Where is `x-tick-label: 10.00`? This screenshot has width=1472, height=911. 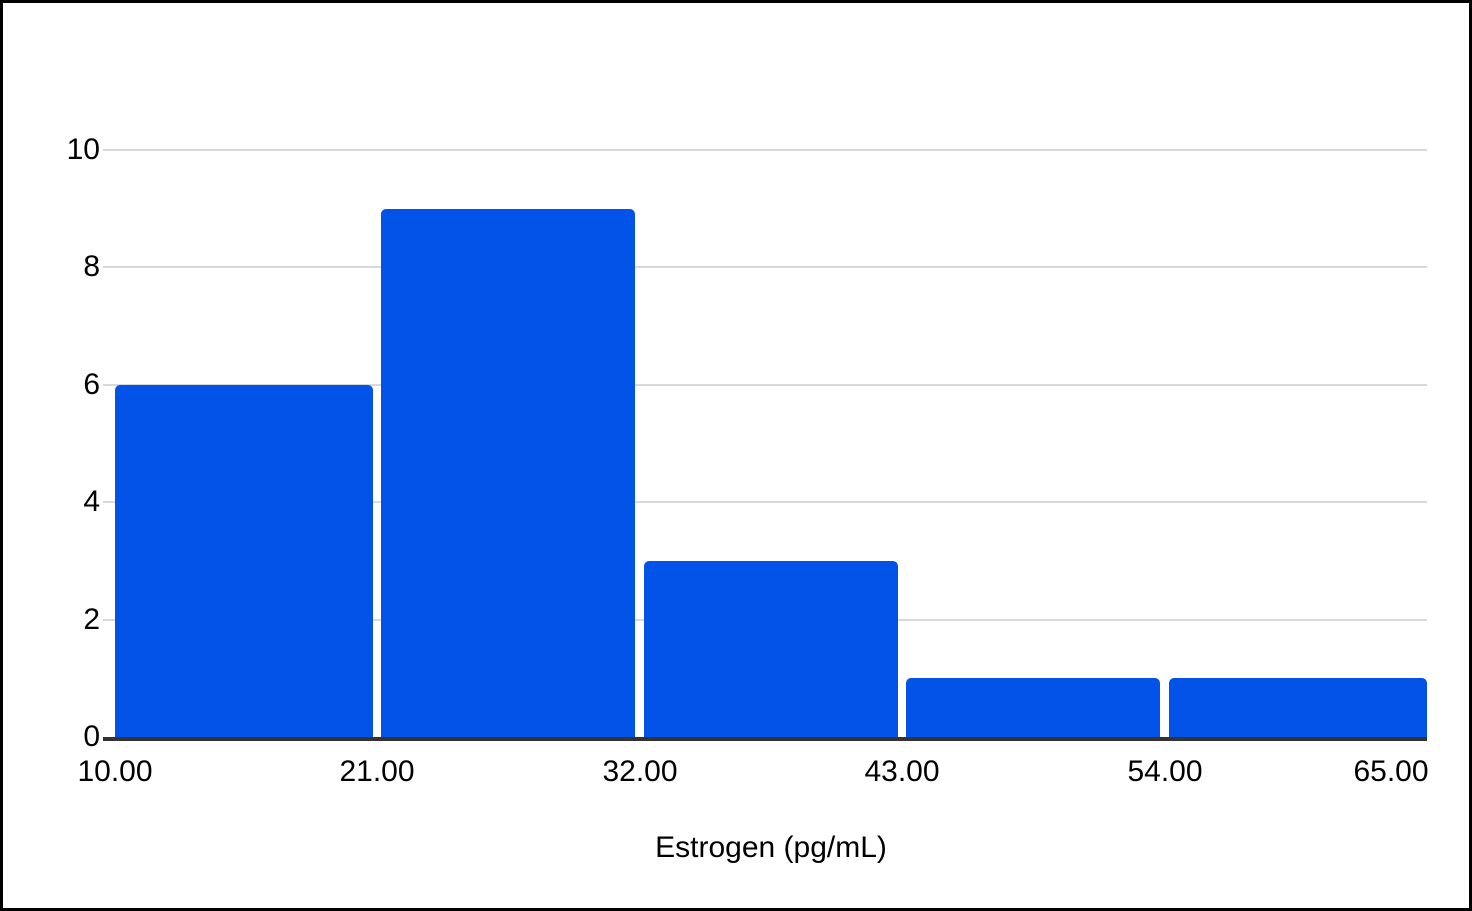 x-tick-label: 10.00 is located at coordinates (115, 771).